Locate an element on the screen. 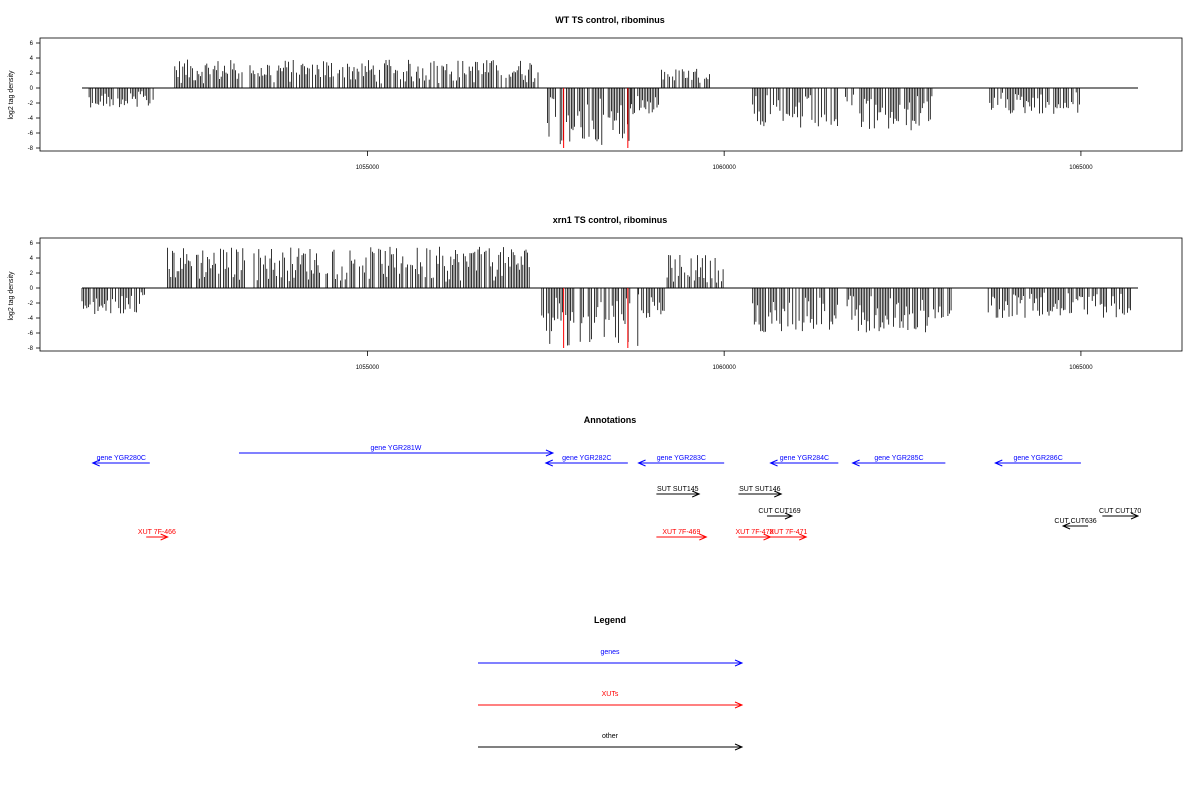 The image size is (1200, 800). annotation-feature: gene YGR285C is located at coordinates (898, 461).